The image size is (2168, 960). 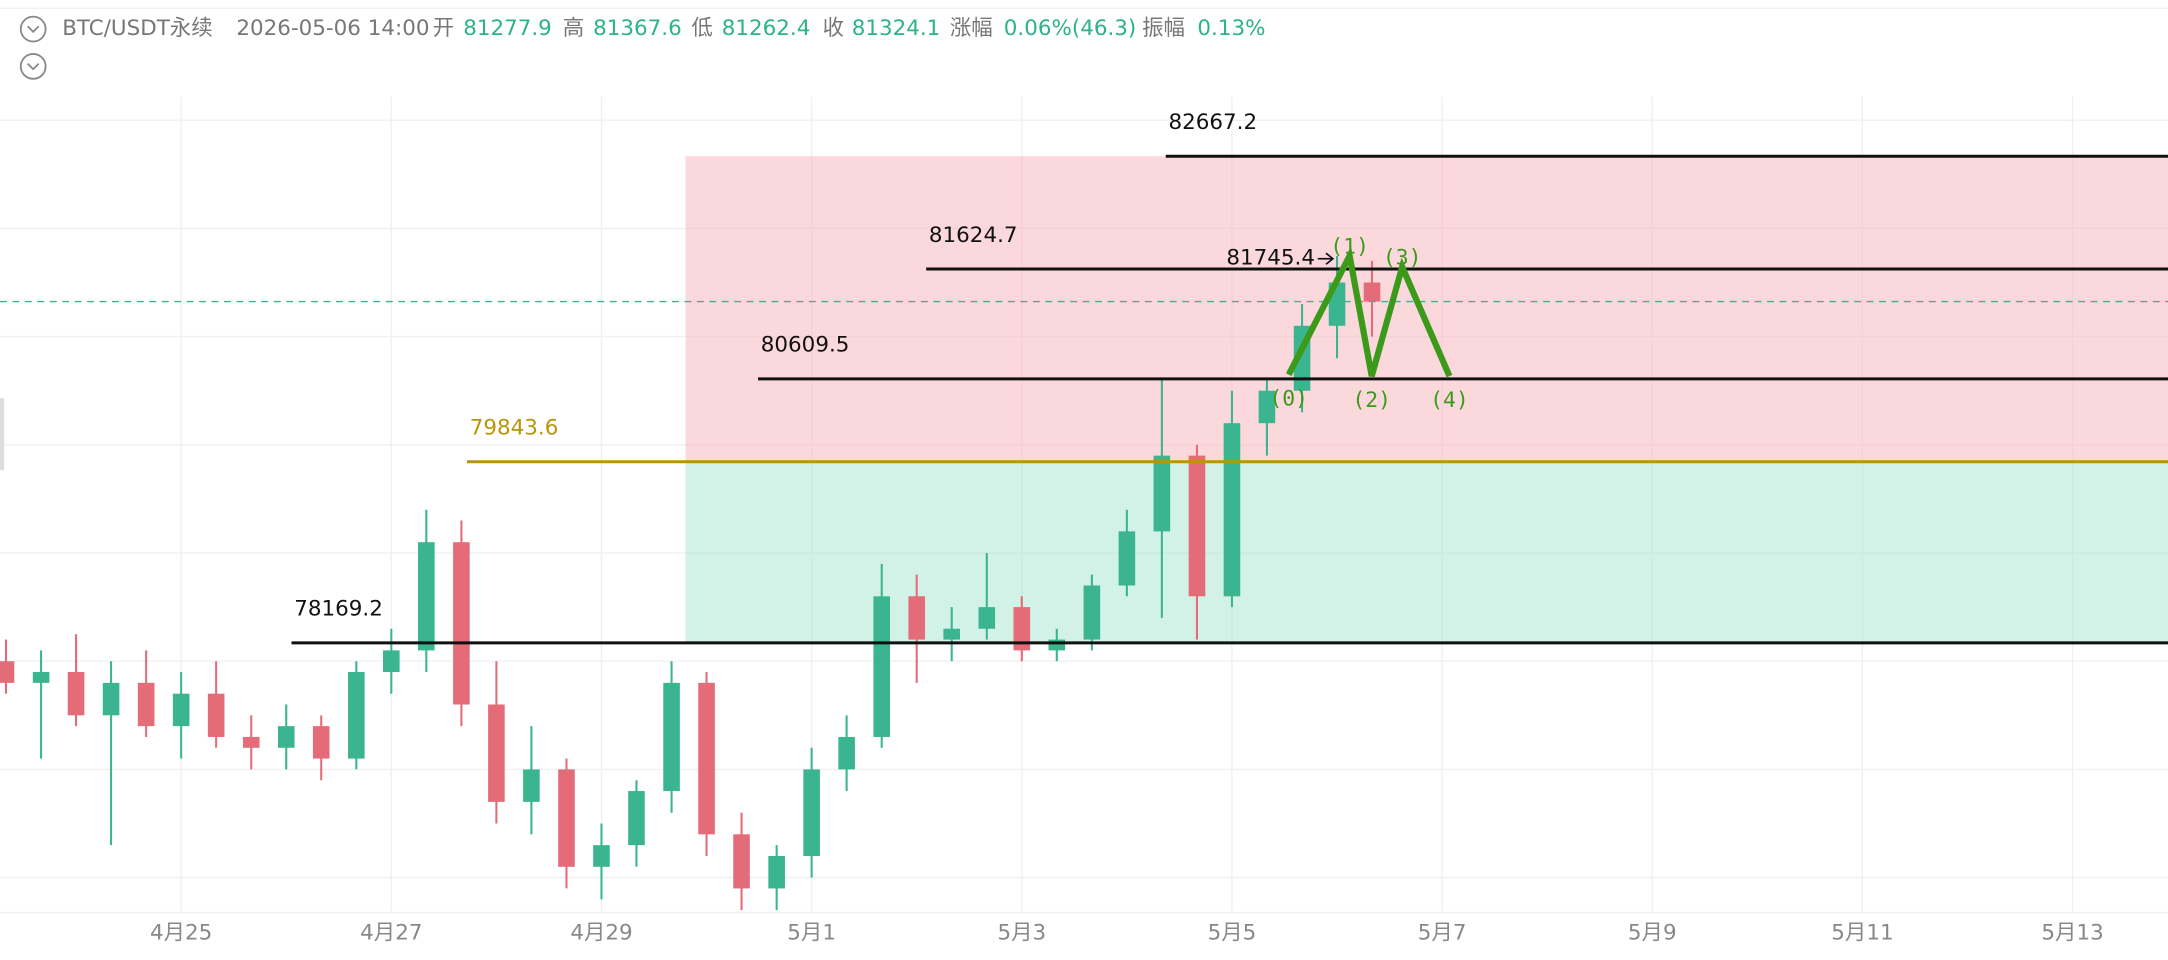 What do you see at coordinates (1232, 932) in the screenshot?
I see `x-tick-label: 5月5` at bounding box center [1232, 932].